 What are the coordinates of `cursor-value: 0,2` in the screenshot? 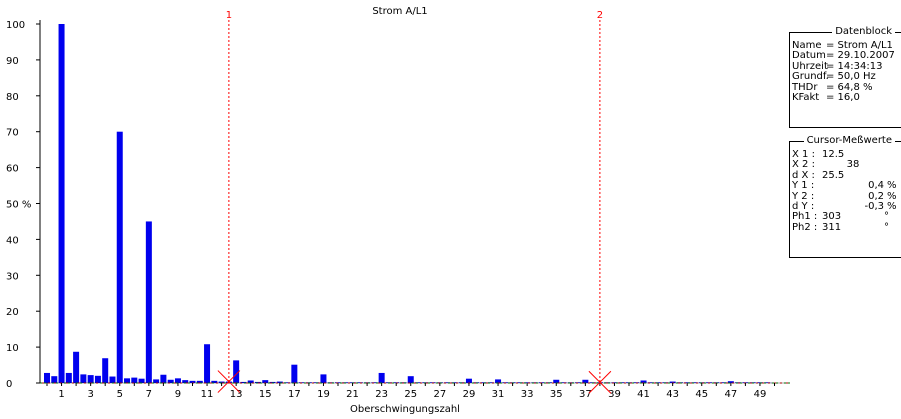 It's located at (876, 196).